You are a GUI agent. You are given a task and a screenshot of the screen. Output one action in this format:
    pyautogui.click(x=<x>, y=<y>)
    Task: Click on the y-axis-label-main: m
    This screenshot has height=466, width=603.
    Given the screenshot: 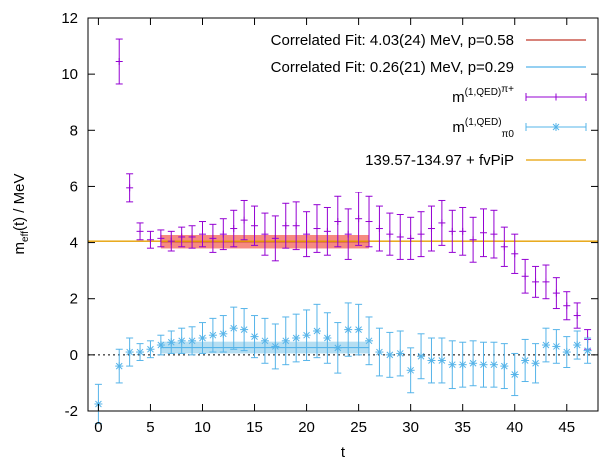 What is the action you would take?
    pyautogui.click(x=19, y=248)
    